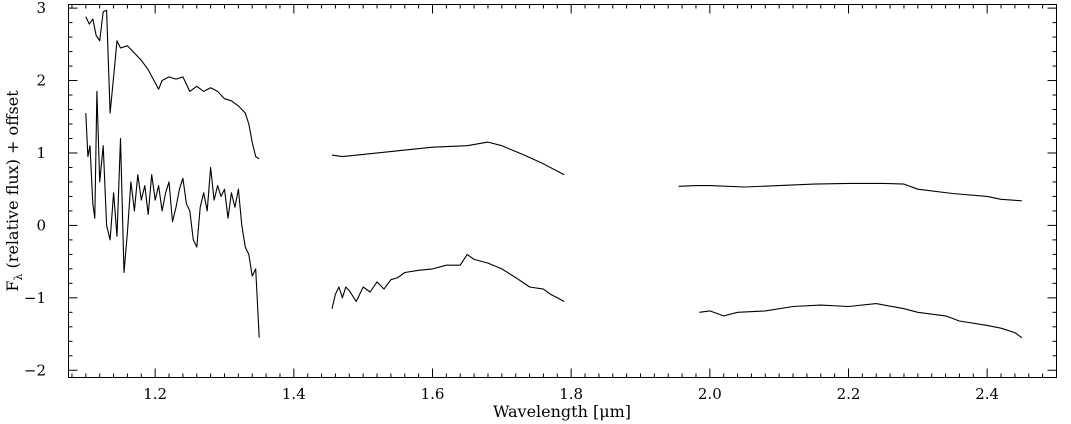 The image size is (1071, 424). Describe the element at coordinates (294, 394) in the screenshot. I see `x-tick-label: 1.4` at that location.